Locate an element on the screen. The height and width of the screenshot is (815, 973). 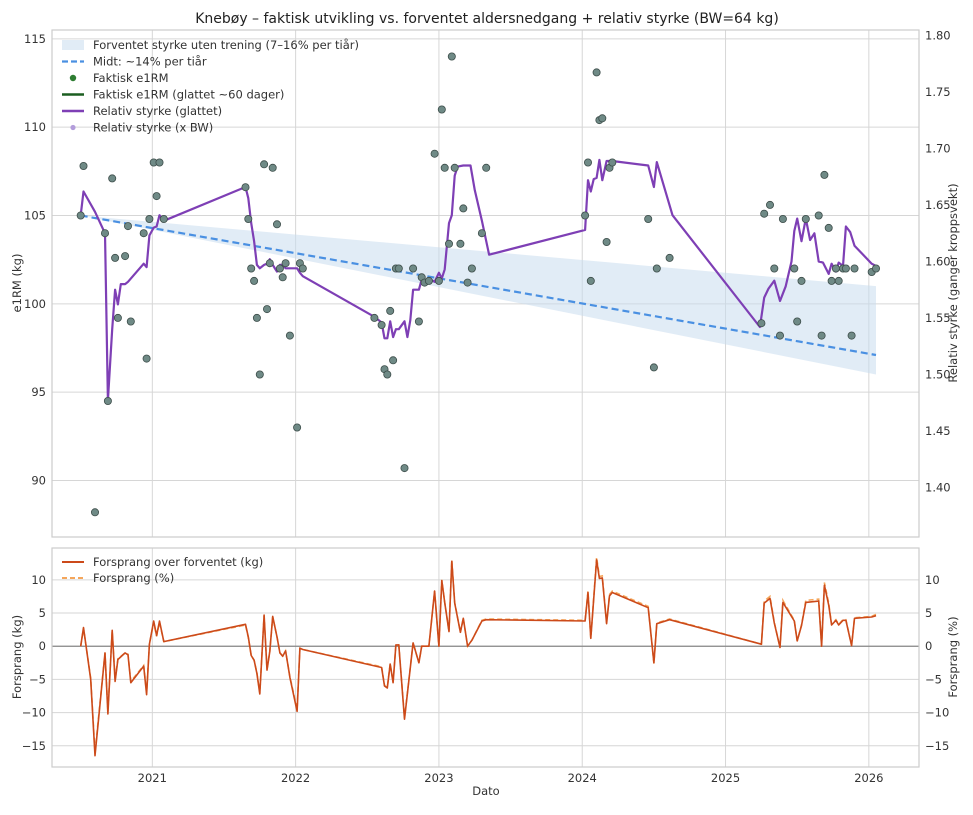
top-y-tick-label: 90 is located at coordinates (38, 480).